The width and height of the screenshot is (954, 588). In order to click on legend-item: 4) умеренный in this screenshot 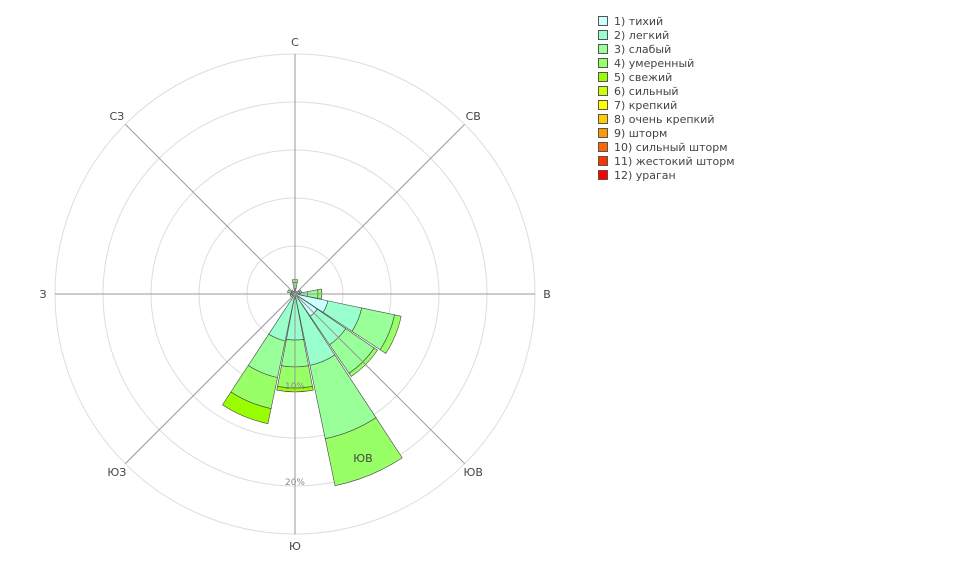, I will do `click(666, 63)`.